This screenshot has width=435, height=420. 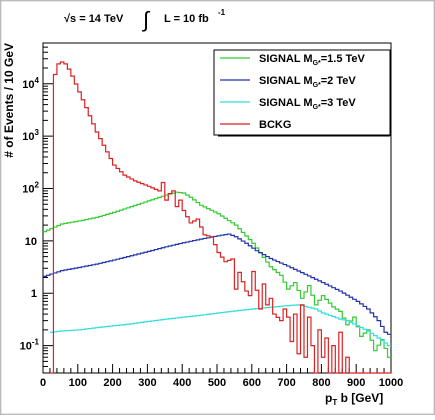 I want to click on legend-box, so click(x=302, y=92).